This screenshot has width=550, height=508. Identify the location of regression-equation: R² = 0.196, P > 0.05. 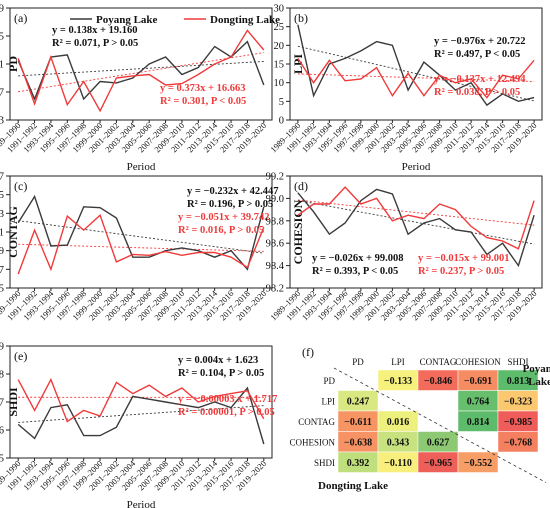
(230, 204).